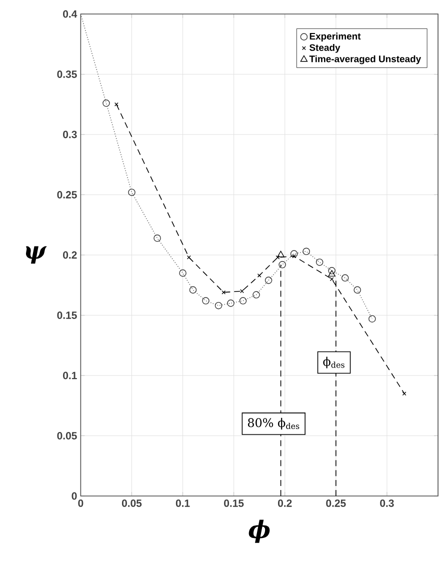 Image resolution: width=439 pixels, height=571 pixels. Describe the element at coordinates (274, 424) in the screenshot. I see `annotation: 80% ϕ$_{des}$` at that location.